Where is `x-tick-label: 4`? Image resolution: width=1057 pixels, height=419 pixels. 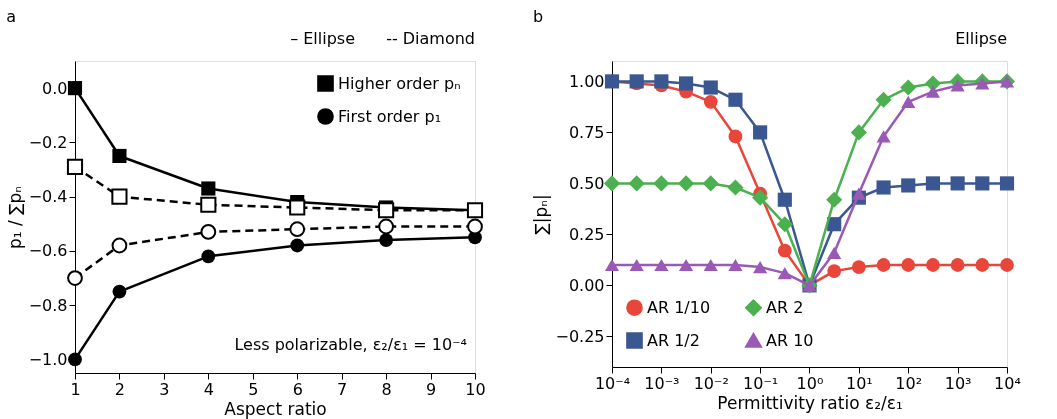 x-tick-label: 4 is located at coordinates (208, 389).